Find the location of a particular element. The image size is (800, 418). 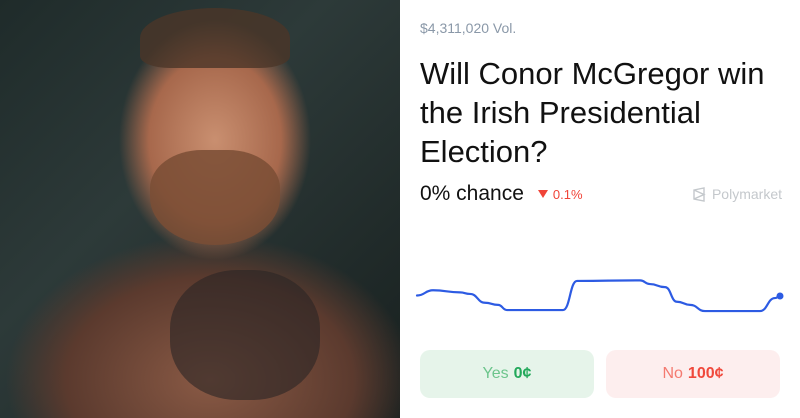

polymarket-logo-icon is located at coordinates (699, 194).